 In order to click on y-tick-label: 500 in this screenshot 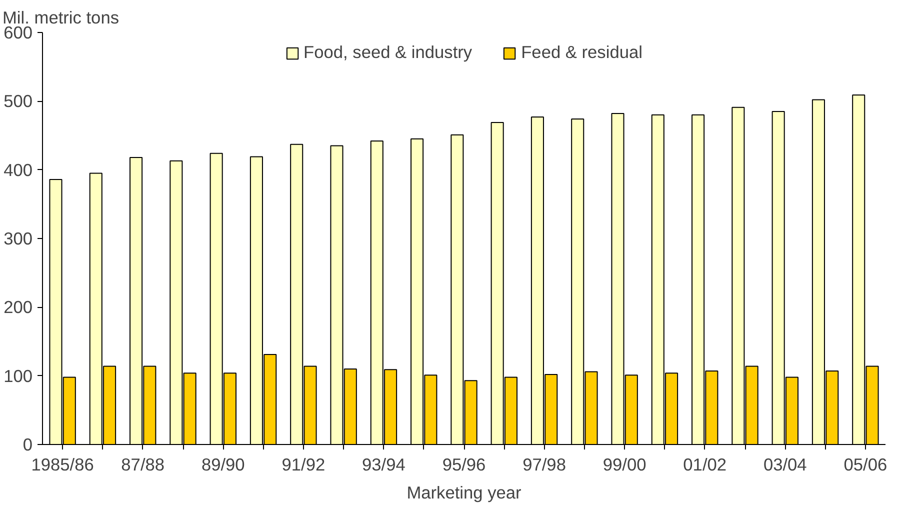, I will do `click(18, 101)`.